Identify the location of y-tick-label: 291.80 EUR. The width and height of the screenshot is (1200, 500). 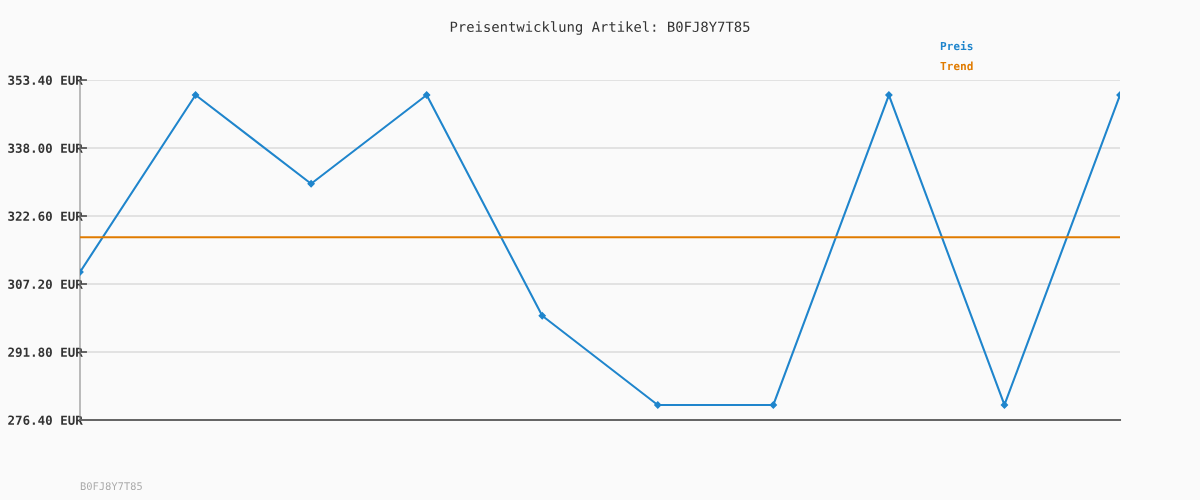
(45, 352).